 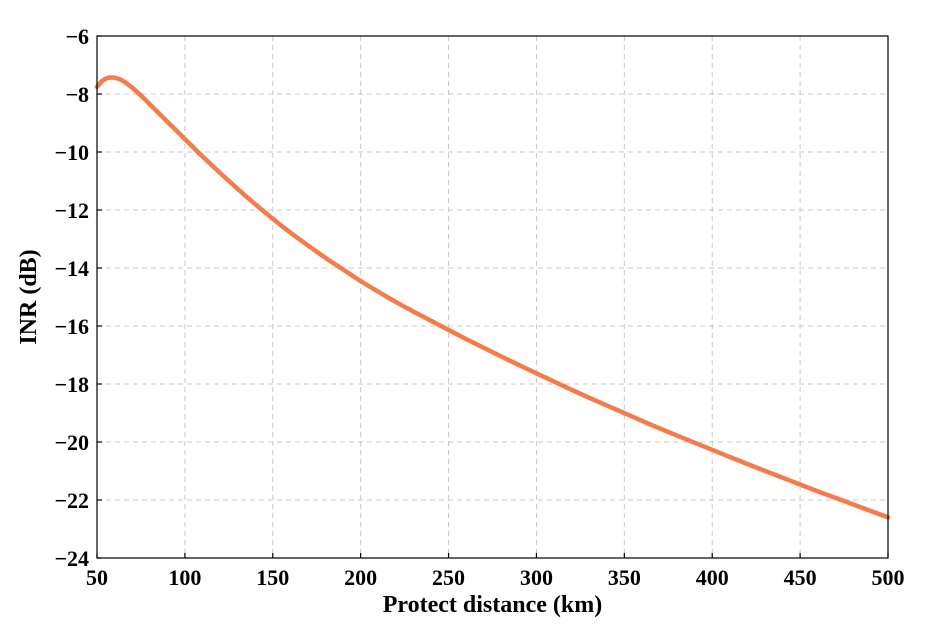 What do you see at coordinates (71, 558) in the screenshot?
I see `y-tick-label: −24` at bounding box center [71, 558].